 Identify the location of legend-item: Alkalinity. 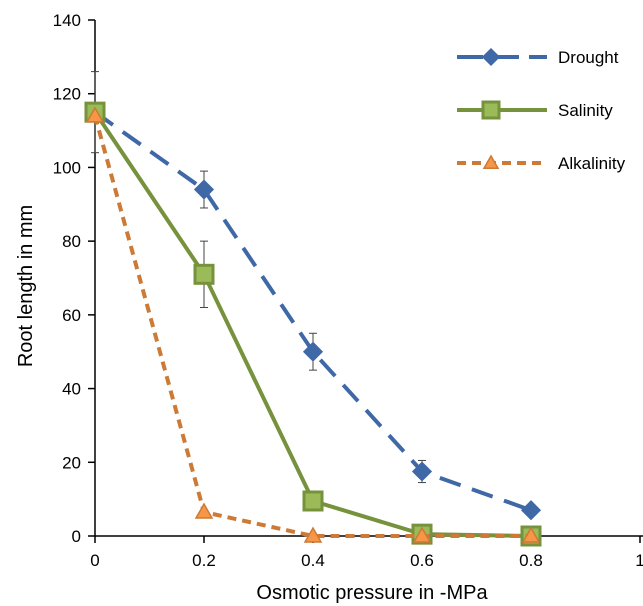
(541, 163).